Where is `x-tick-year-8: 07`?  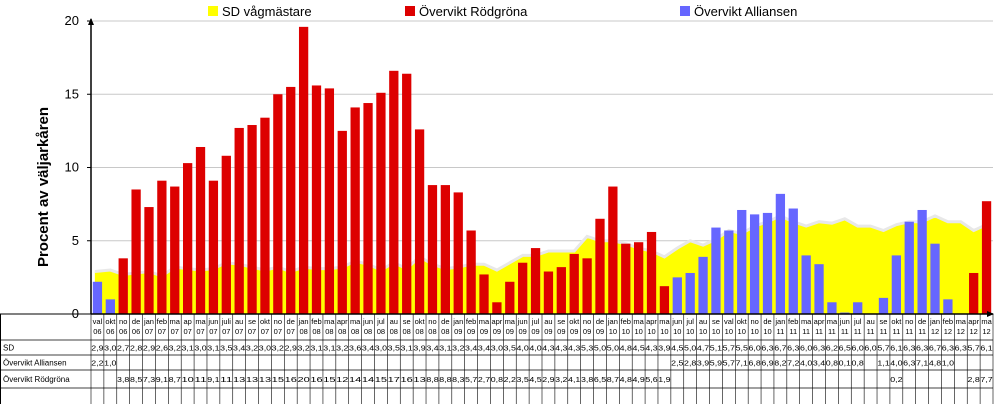 x-tick-year-8: 07 is located at coordinates (200, 331).